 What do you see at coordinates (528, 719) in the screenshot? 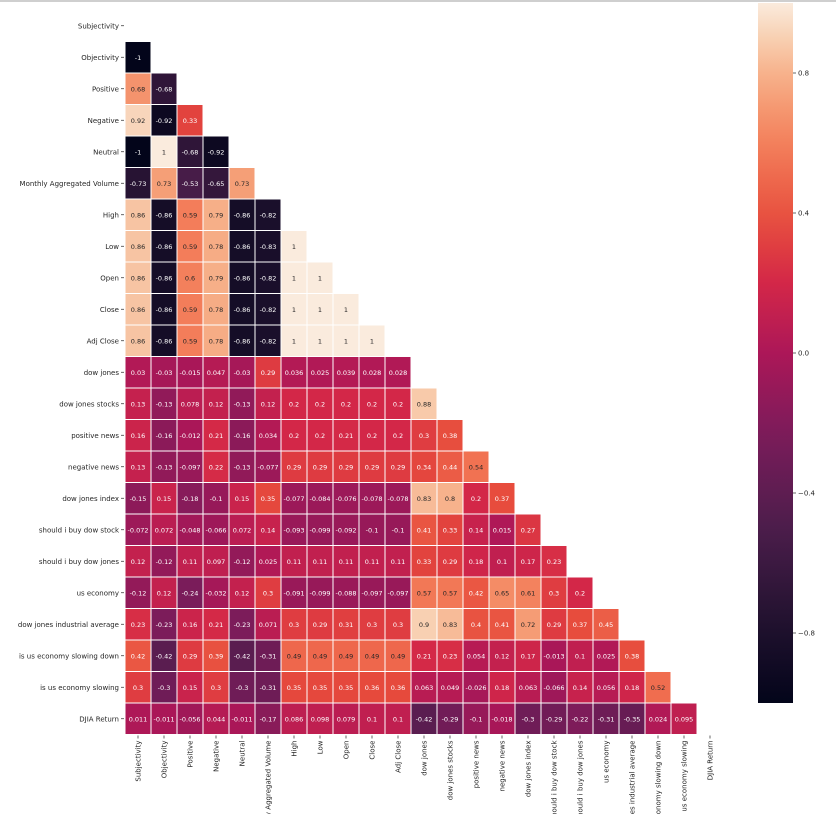
I see `cell-annotation: -0.3` at bounding box center [528, 719].